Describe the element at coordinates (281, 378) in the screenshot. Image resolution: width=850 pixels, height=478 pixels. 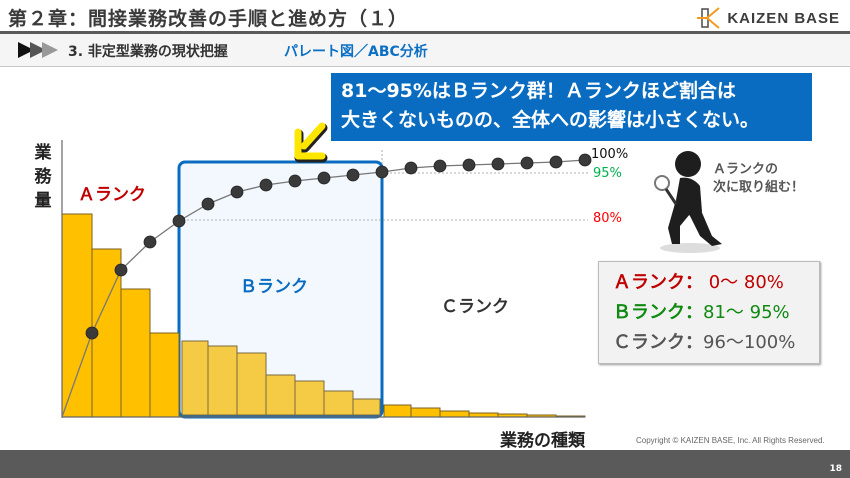
I see `bars-b-rank` at that location.